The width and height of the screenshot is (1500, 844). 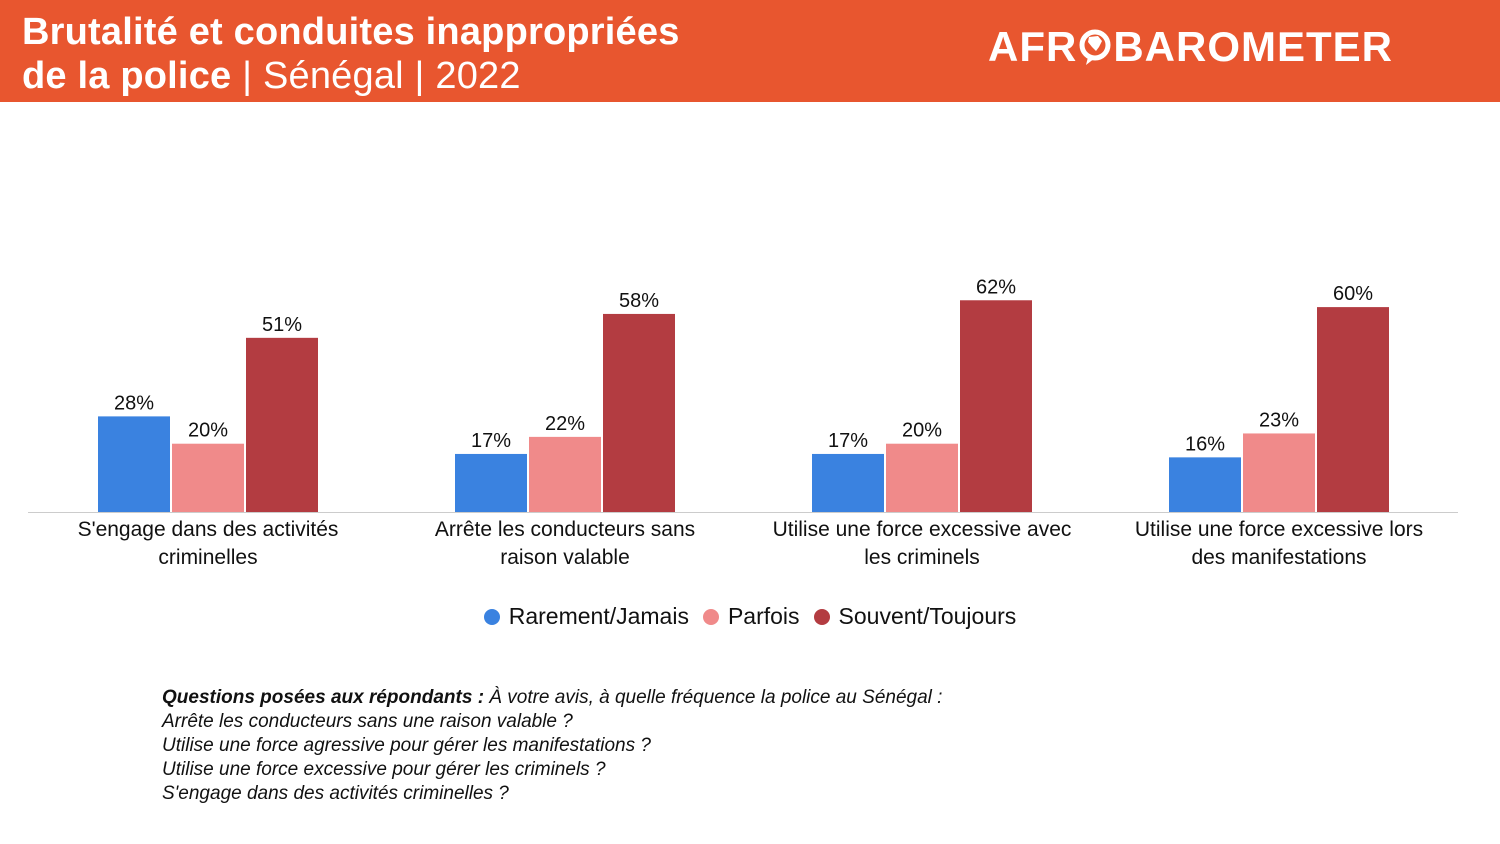 I want to click on afrobarometer-logo: AFR BAROMETER, so click(x=1190, y=47).